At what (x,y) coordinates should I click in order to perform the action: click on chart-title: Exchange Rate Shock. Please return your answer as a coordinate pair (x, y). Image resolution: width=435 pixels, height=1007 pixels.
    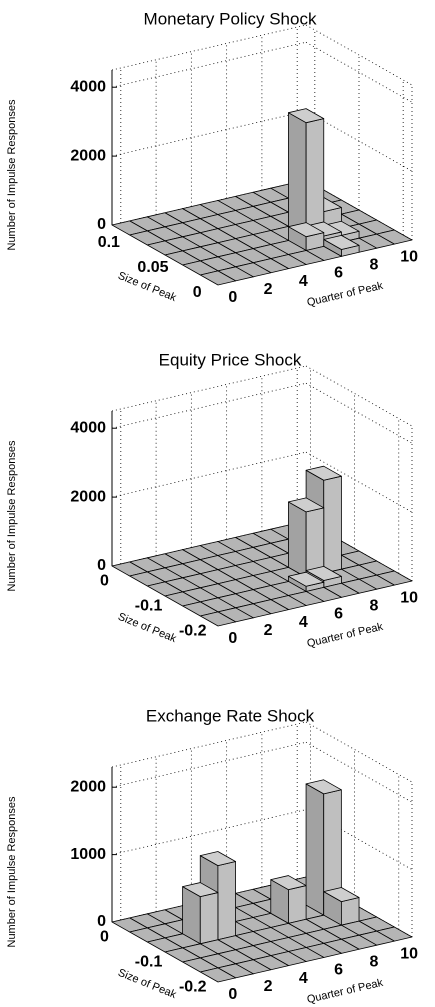
    Looking at the image, I should click on (230, 715).